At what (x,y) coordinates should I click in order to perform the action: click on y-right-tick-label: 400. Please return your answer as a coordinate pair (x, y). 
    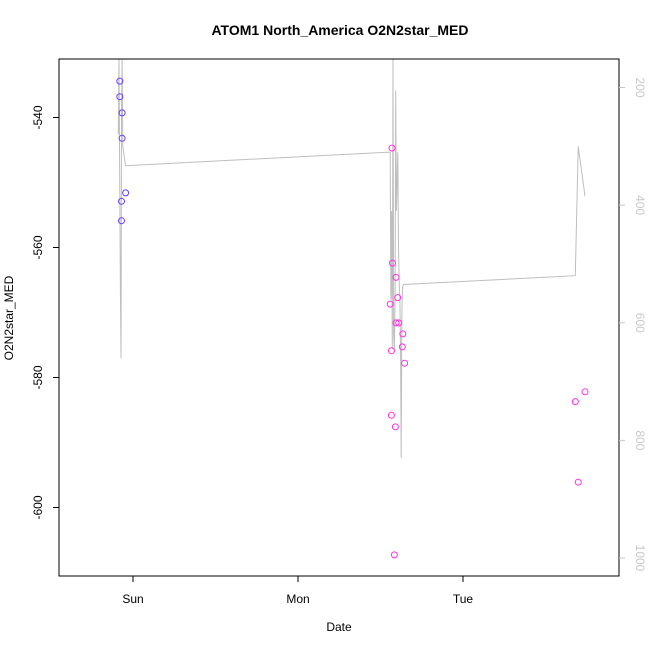
    Looking at the image, I should click on (640, 205).